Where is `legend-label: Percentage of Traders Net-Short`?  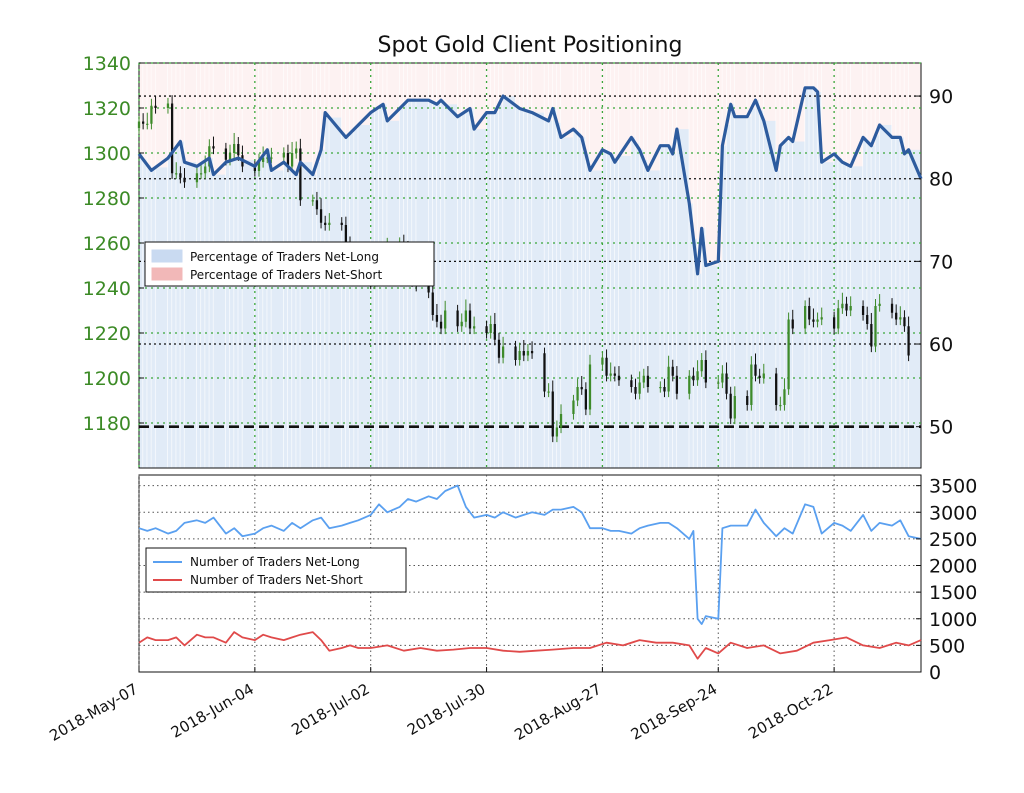 legend-label: Percentage of Traders Net-Short is located at coordinates (286, 275).